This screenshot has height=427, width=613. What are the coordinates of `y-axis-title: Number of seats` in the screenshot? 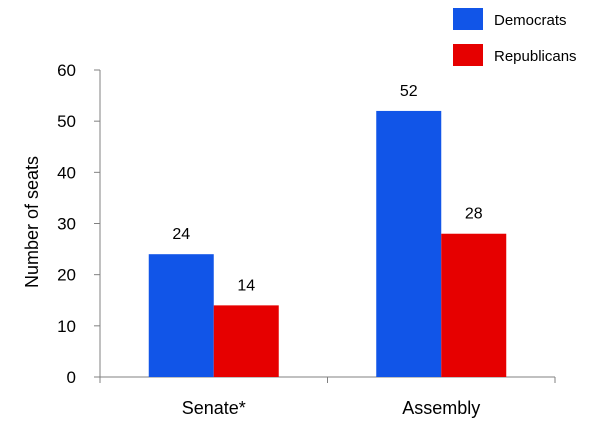 It's located at (32, 222).